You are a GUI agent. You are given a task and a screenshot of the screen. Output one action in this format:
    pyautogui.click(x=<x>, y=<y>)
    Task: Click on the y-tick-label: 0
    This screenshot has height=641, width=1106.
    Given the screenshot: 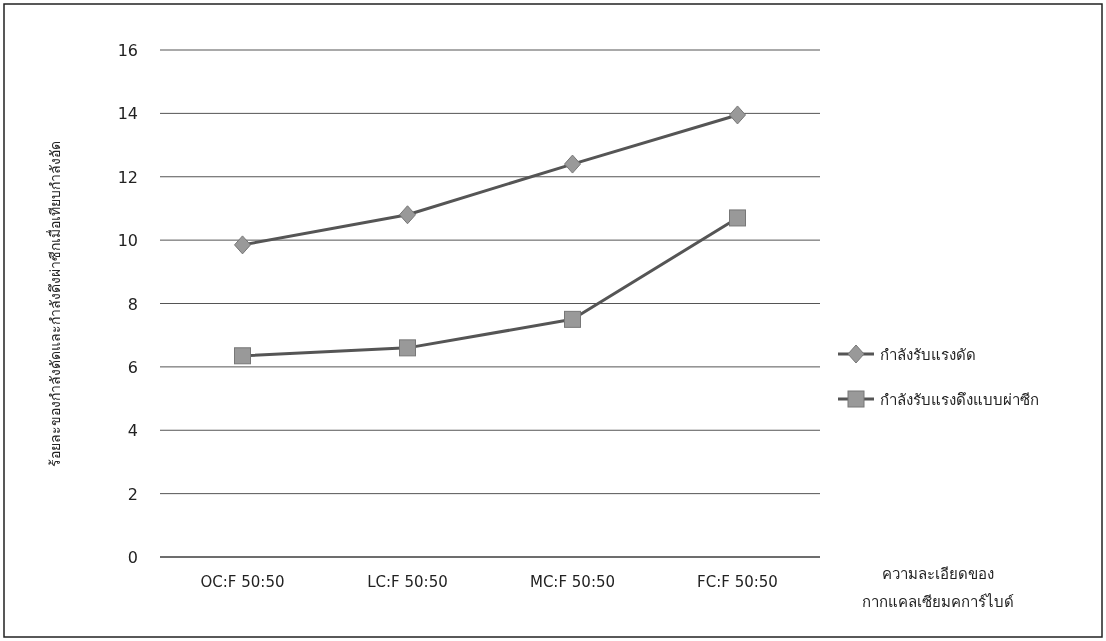 What is the action you would take?
    pyautogui.click(x=132, y=557)
    